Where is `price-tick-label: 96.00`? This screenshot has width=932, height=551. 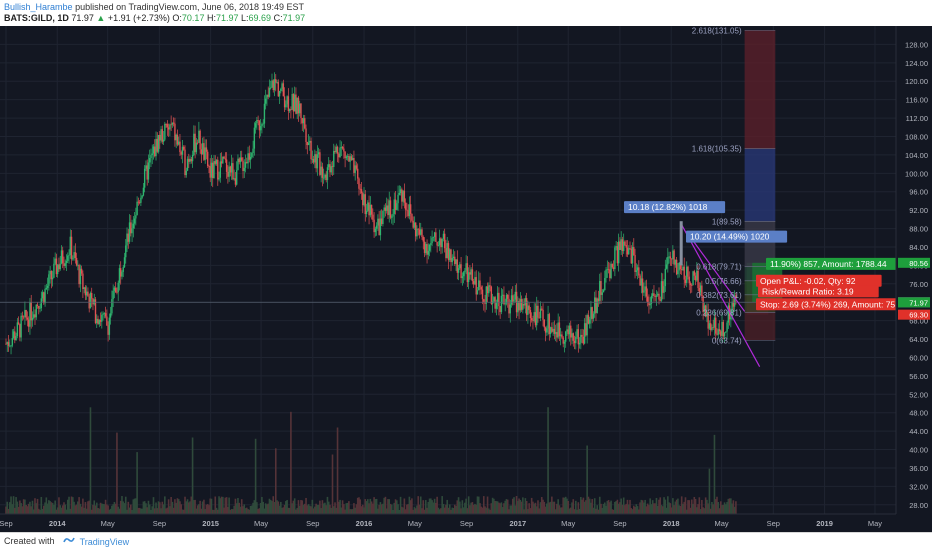
price-tick-label: 96.00 is located at coordinates (918, 192).